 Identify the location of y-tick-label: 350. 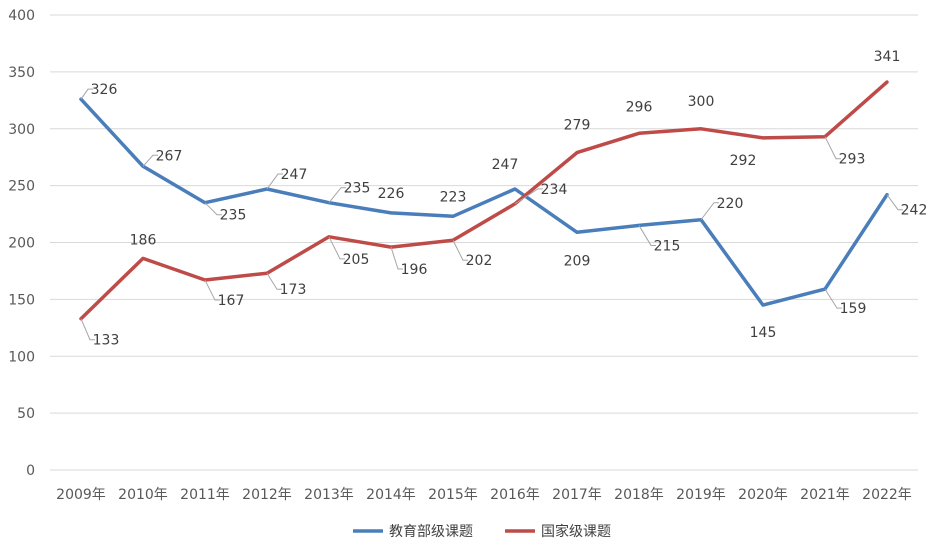
(21, 73).